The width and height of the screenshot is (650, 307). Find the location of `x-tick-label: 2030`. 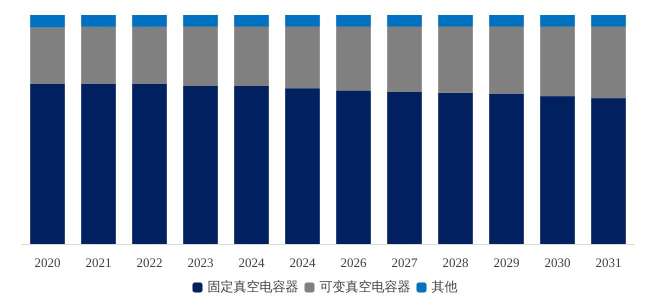

x-tick-label: 2030 is located at coordinates (557, 262).